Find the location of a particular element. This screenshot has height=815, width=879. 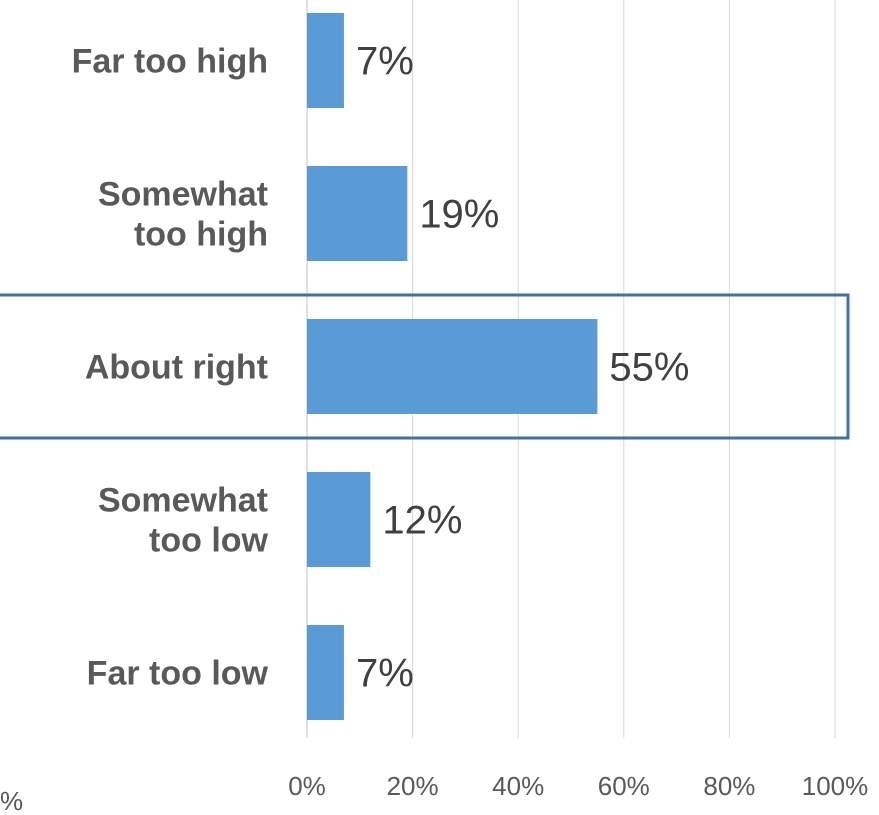

data-label: 19% is located at coordinates (459, 215).